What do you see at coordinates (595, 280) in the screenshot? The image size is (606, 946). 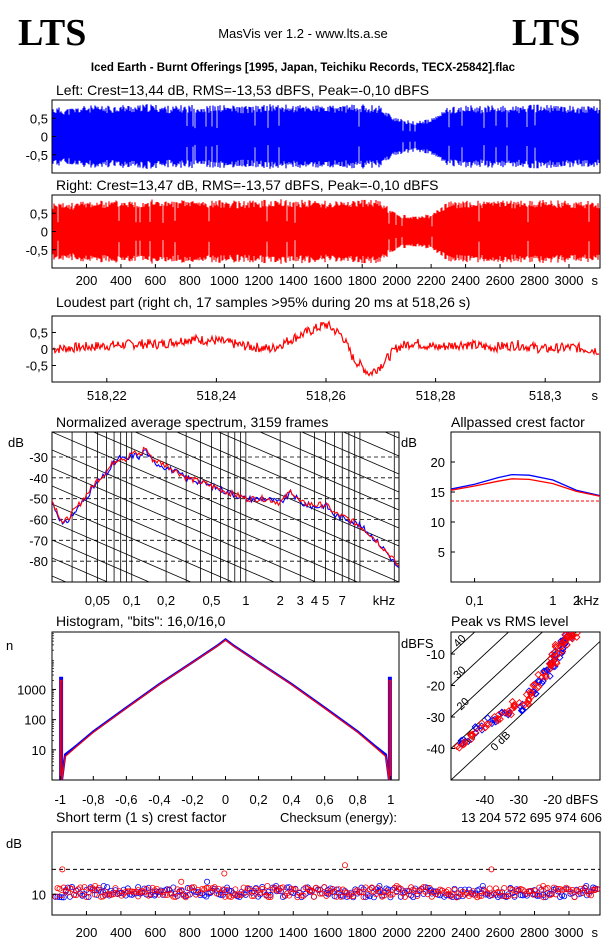 I see `right-waveform-xunit: s` at bounding box center [595, 280].